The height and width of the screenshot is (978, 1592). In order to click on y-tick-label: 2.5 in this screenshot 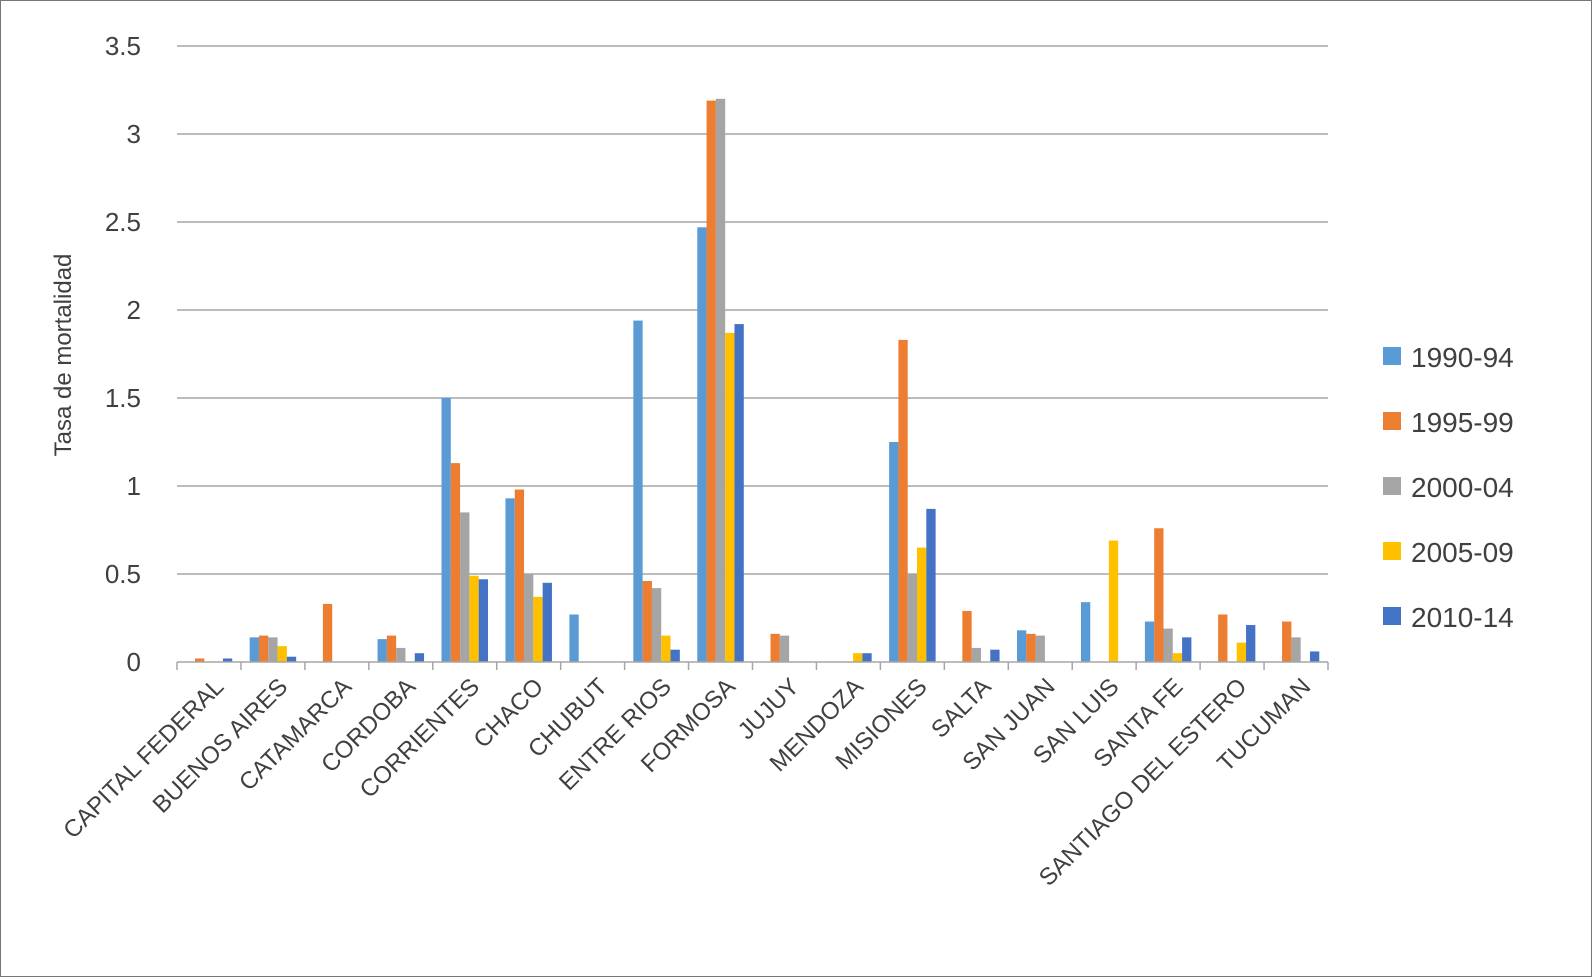, I will do `click(123, 222)`.